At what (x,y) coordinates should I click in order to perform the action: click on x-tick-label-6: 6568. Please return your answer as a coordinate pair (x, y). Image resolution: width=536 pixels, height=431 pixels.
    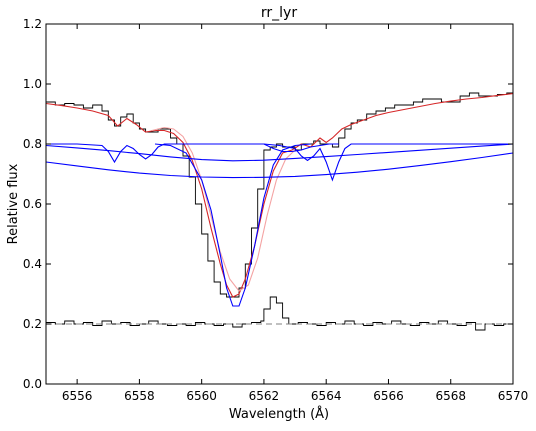
    Looking at the image, I should click on (450, 396).